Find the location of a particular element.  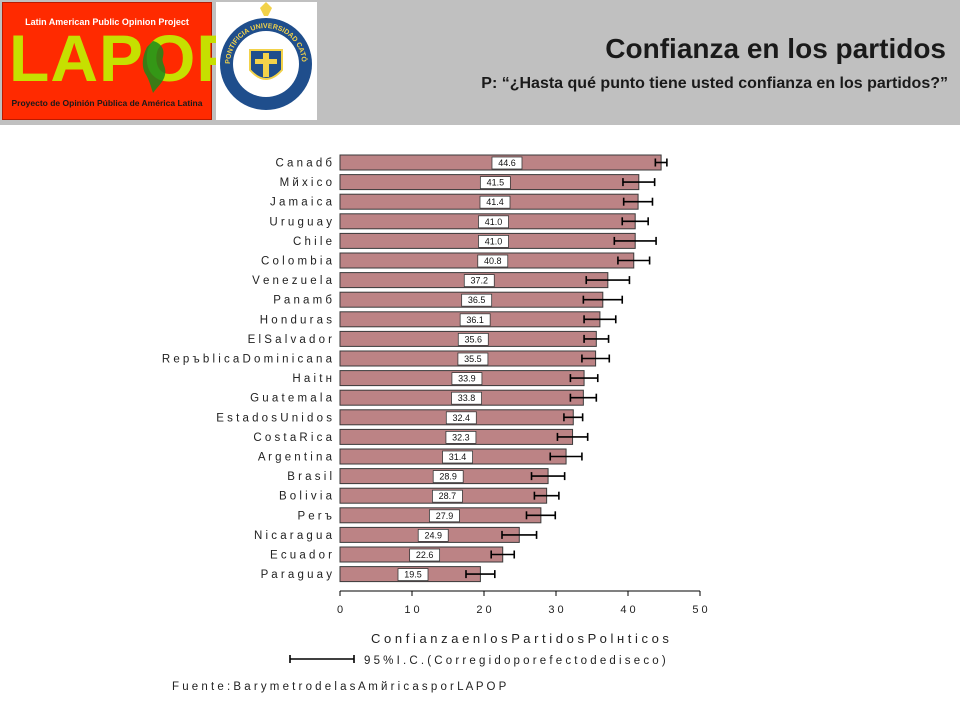

x-tick-label: 0 is located at coordinates (340, 610).